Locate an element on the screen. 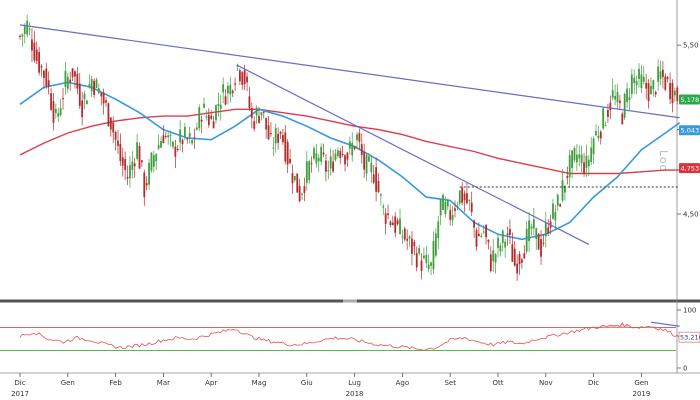 This screenshot has width=700, height=400. price-tick-label: 5,50 is located at coordinates (691, 46).